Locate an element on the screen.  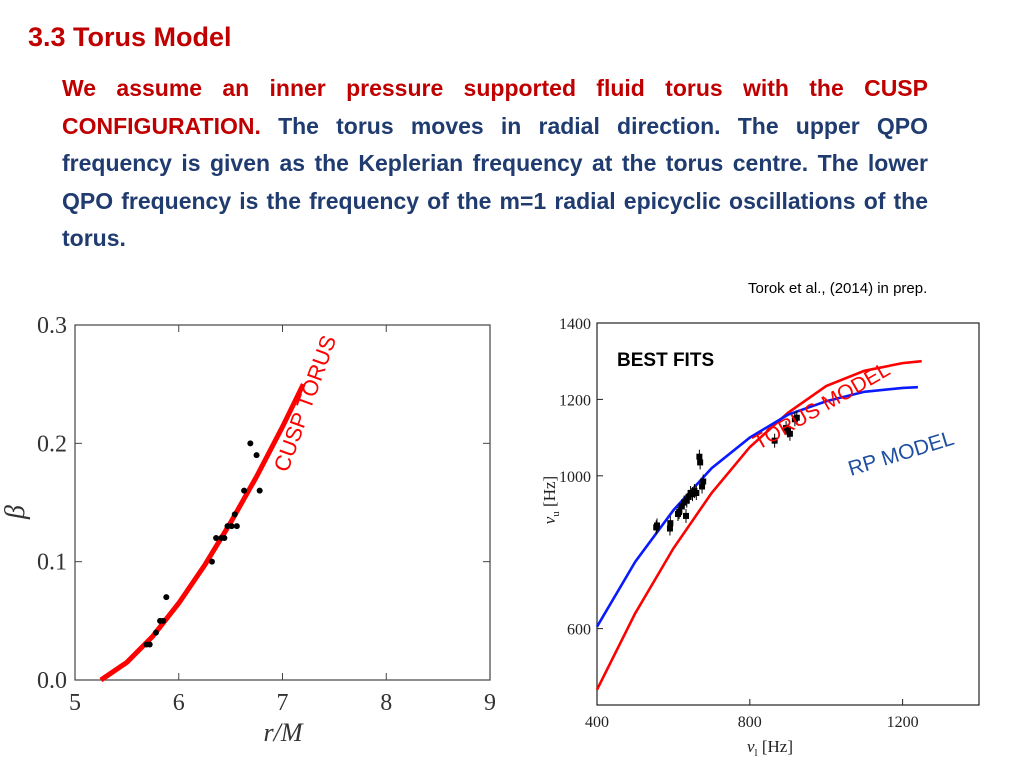
slide-title: 3.3 Torus Model is located at coordinates (130, 37).